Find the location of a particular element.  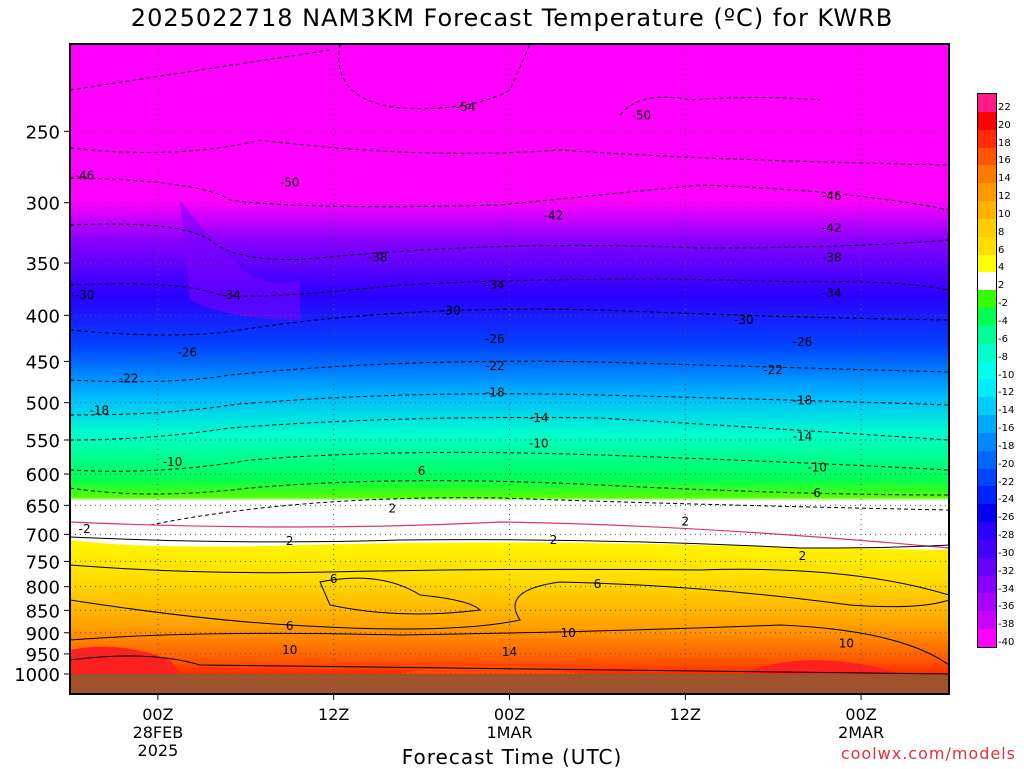

x-axis-label: Forecast Time (UTC) is located at coordinates (512, 757).